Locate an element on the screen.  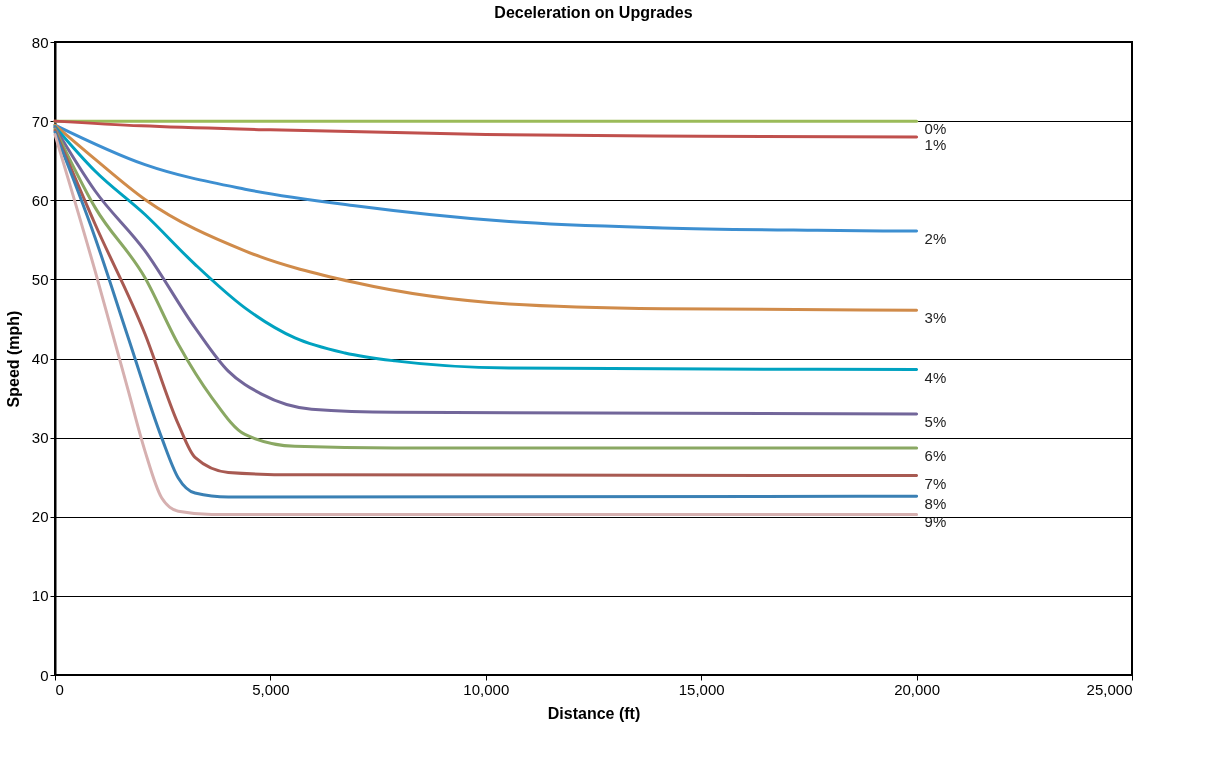
series-label: 7% is located at coordinates (935, 483).